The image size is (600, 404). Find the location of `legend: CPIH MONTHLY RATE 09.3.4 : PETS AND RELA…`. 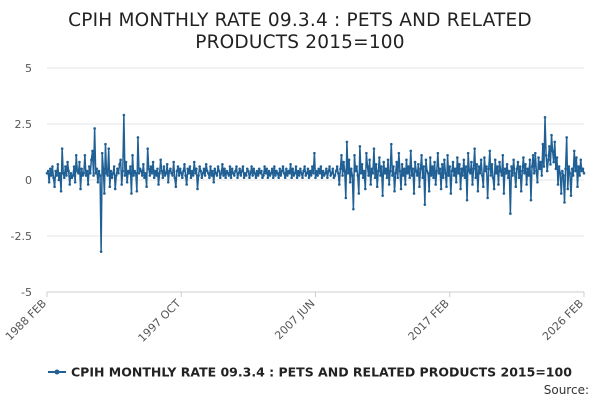

legend: CPIH MONTHLY RATE 09.3.4 : PETS AND RELA… is located at coordinates (310, 372).